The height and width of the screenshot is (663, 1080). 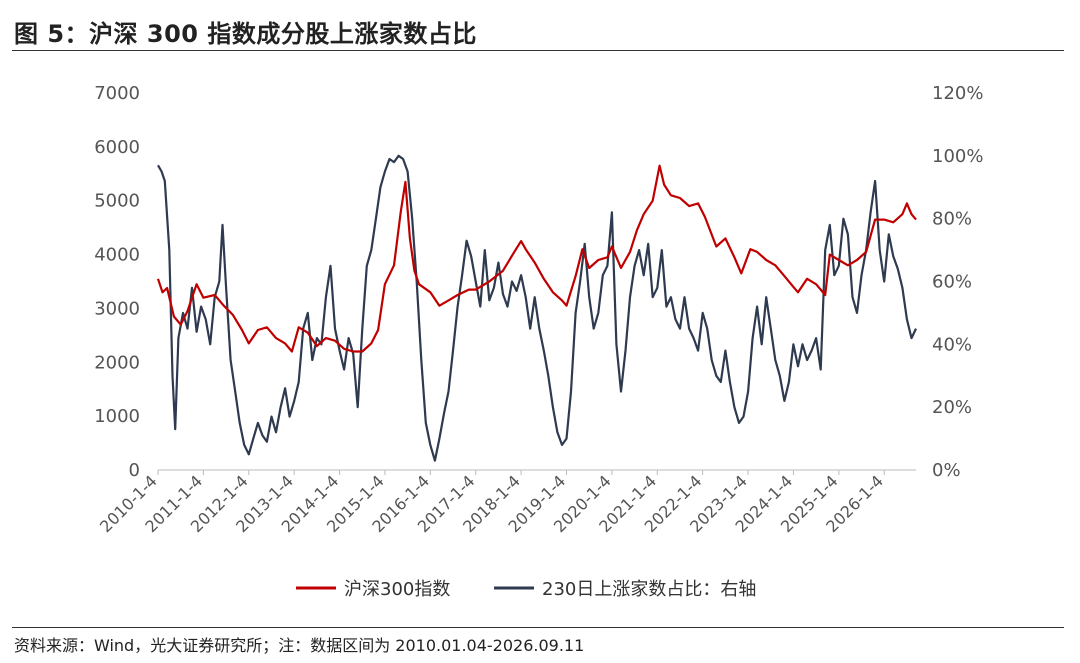 I want to click on y-right-tick-label: 20%, so click(x=952, y=407).